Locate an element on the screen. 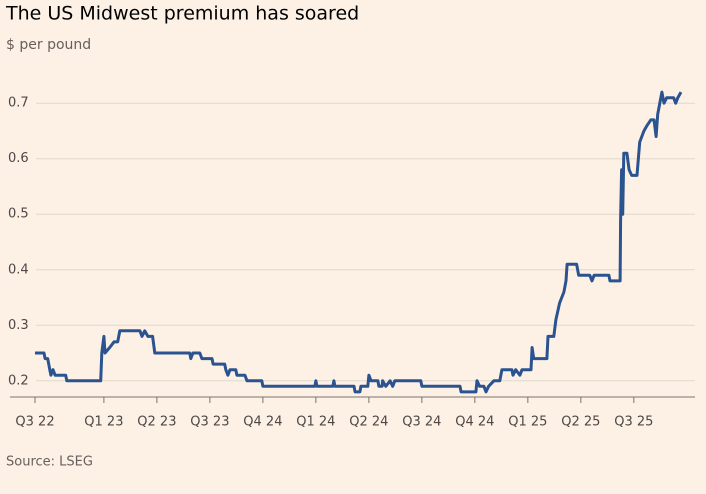 This screenshot has width=706, height=494. y-tick-label: 0.2 is located at coordinates (18, 380).